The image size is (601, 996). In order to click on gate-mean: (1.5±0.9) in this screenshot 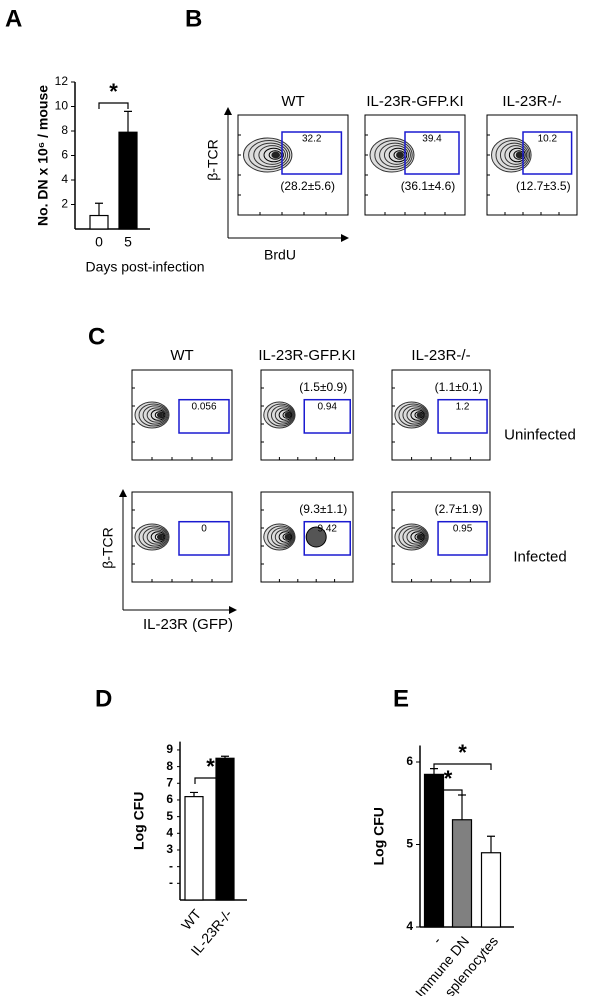, I will do `click(323, 387)`.